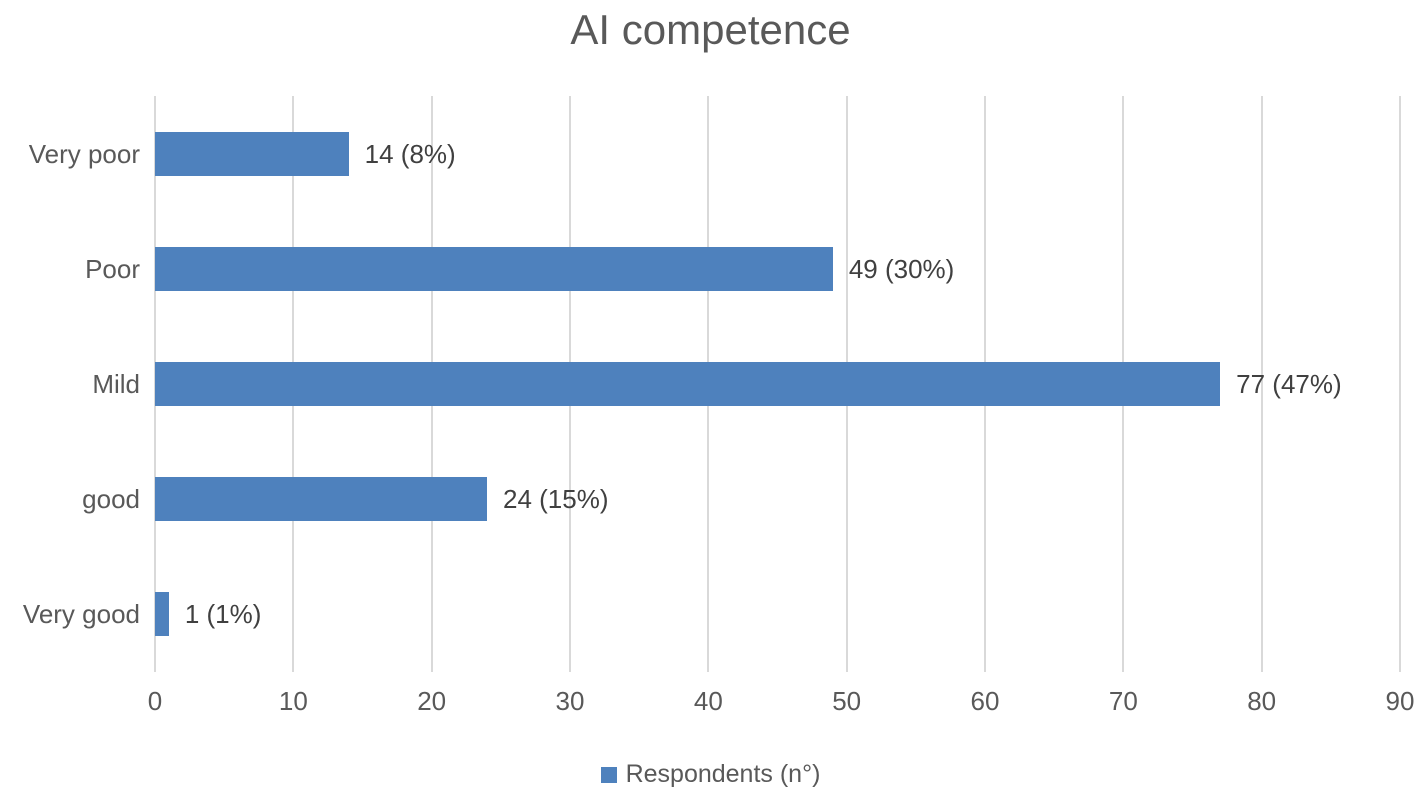 The image size is (1421, 800). I want to click on x-tick-label-50: 50, so click(847, 701).